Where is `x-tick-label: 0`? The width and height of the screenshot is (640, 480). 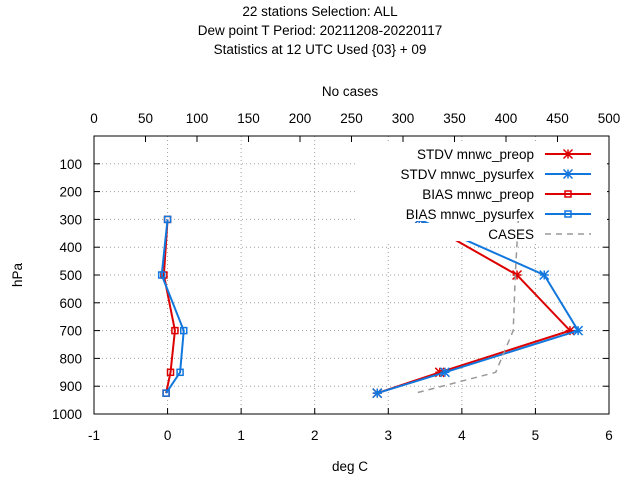 x-tick-label: 0 is located at coordinates (168, 435).